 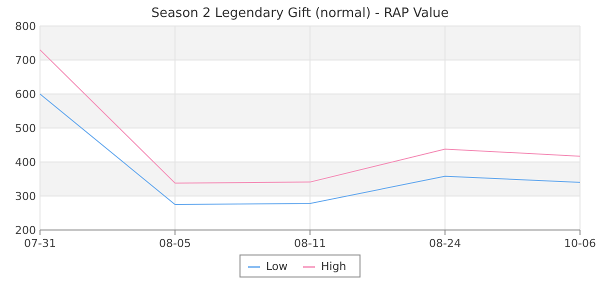 I want to click on x-tick-label: 08-24, so click(x=445, y=243).